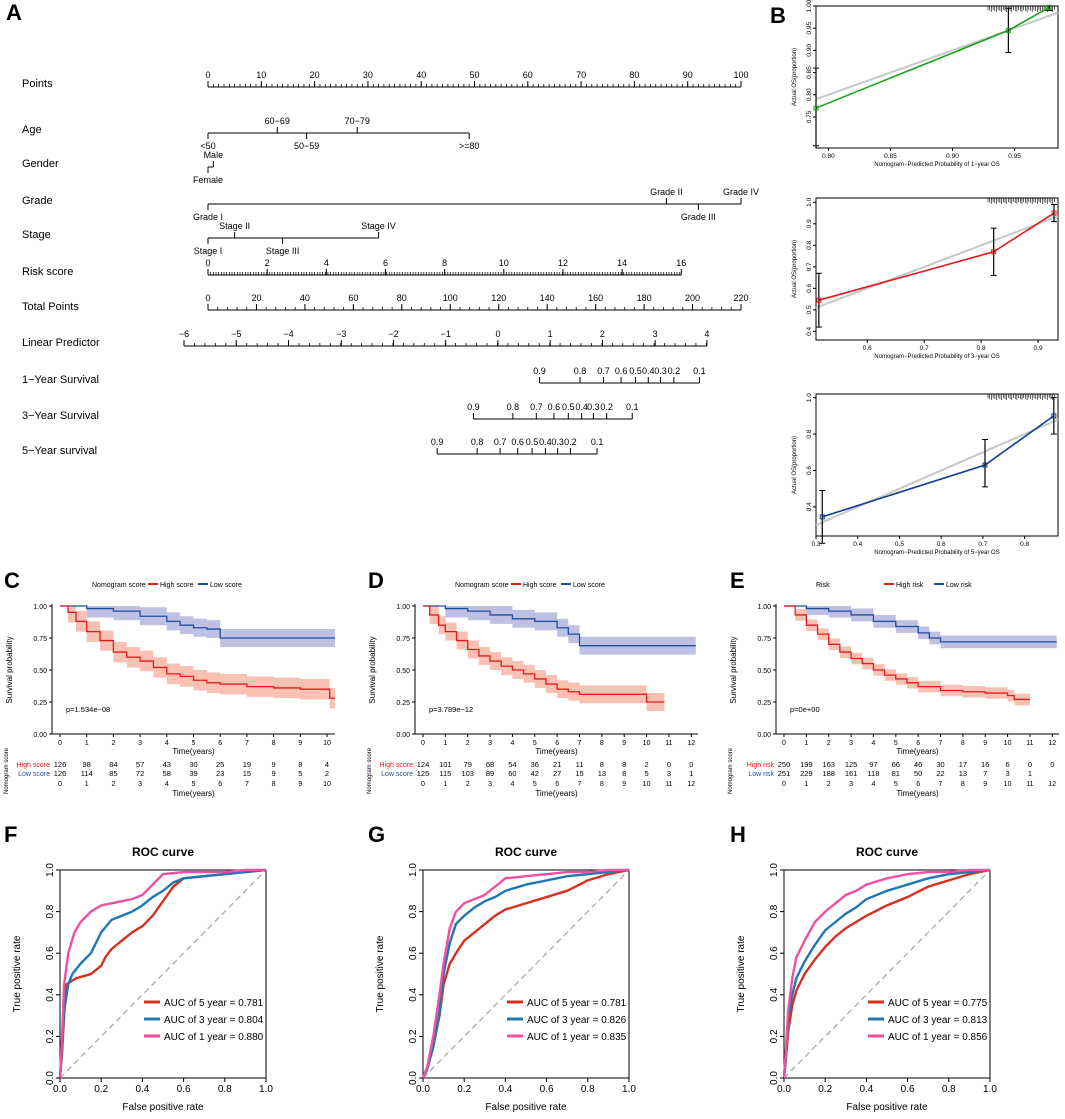 This screenshot has width=1065, height=1119. Describe the element at coordinates (828, 773) in the screenshot. I see `km-risk-count: 188` at that location.